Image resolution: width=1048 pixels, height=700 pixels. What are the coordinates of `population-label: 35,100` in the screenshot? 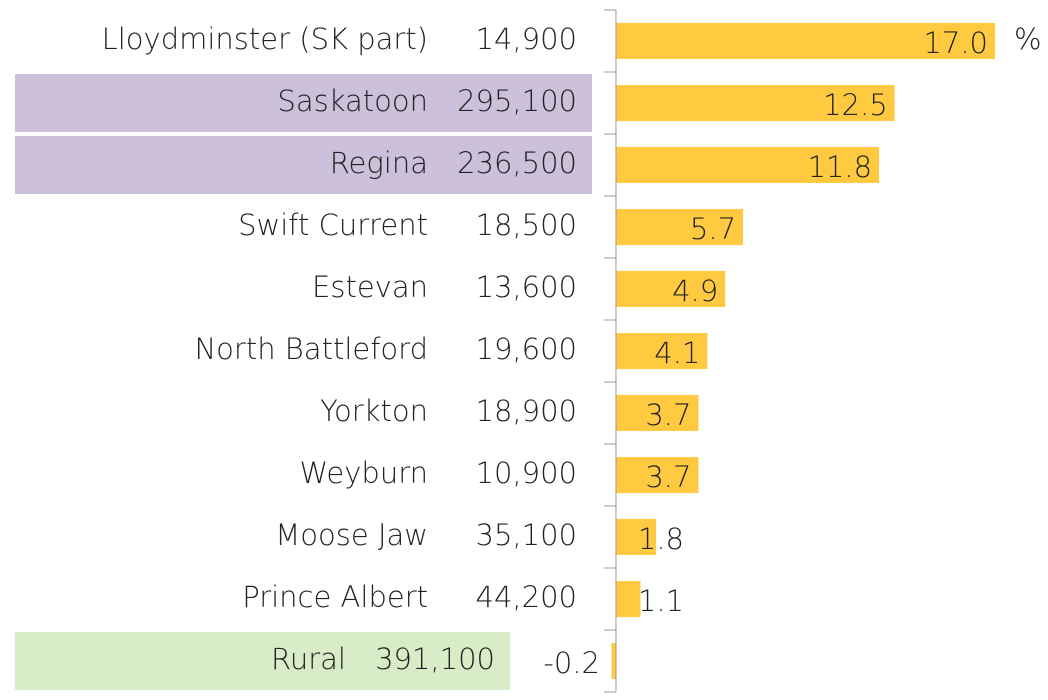 It's located at (526, 535).